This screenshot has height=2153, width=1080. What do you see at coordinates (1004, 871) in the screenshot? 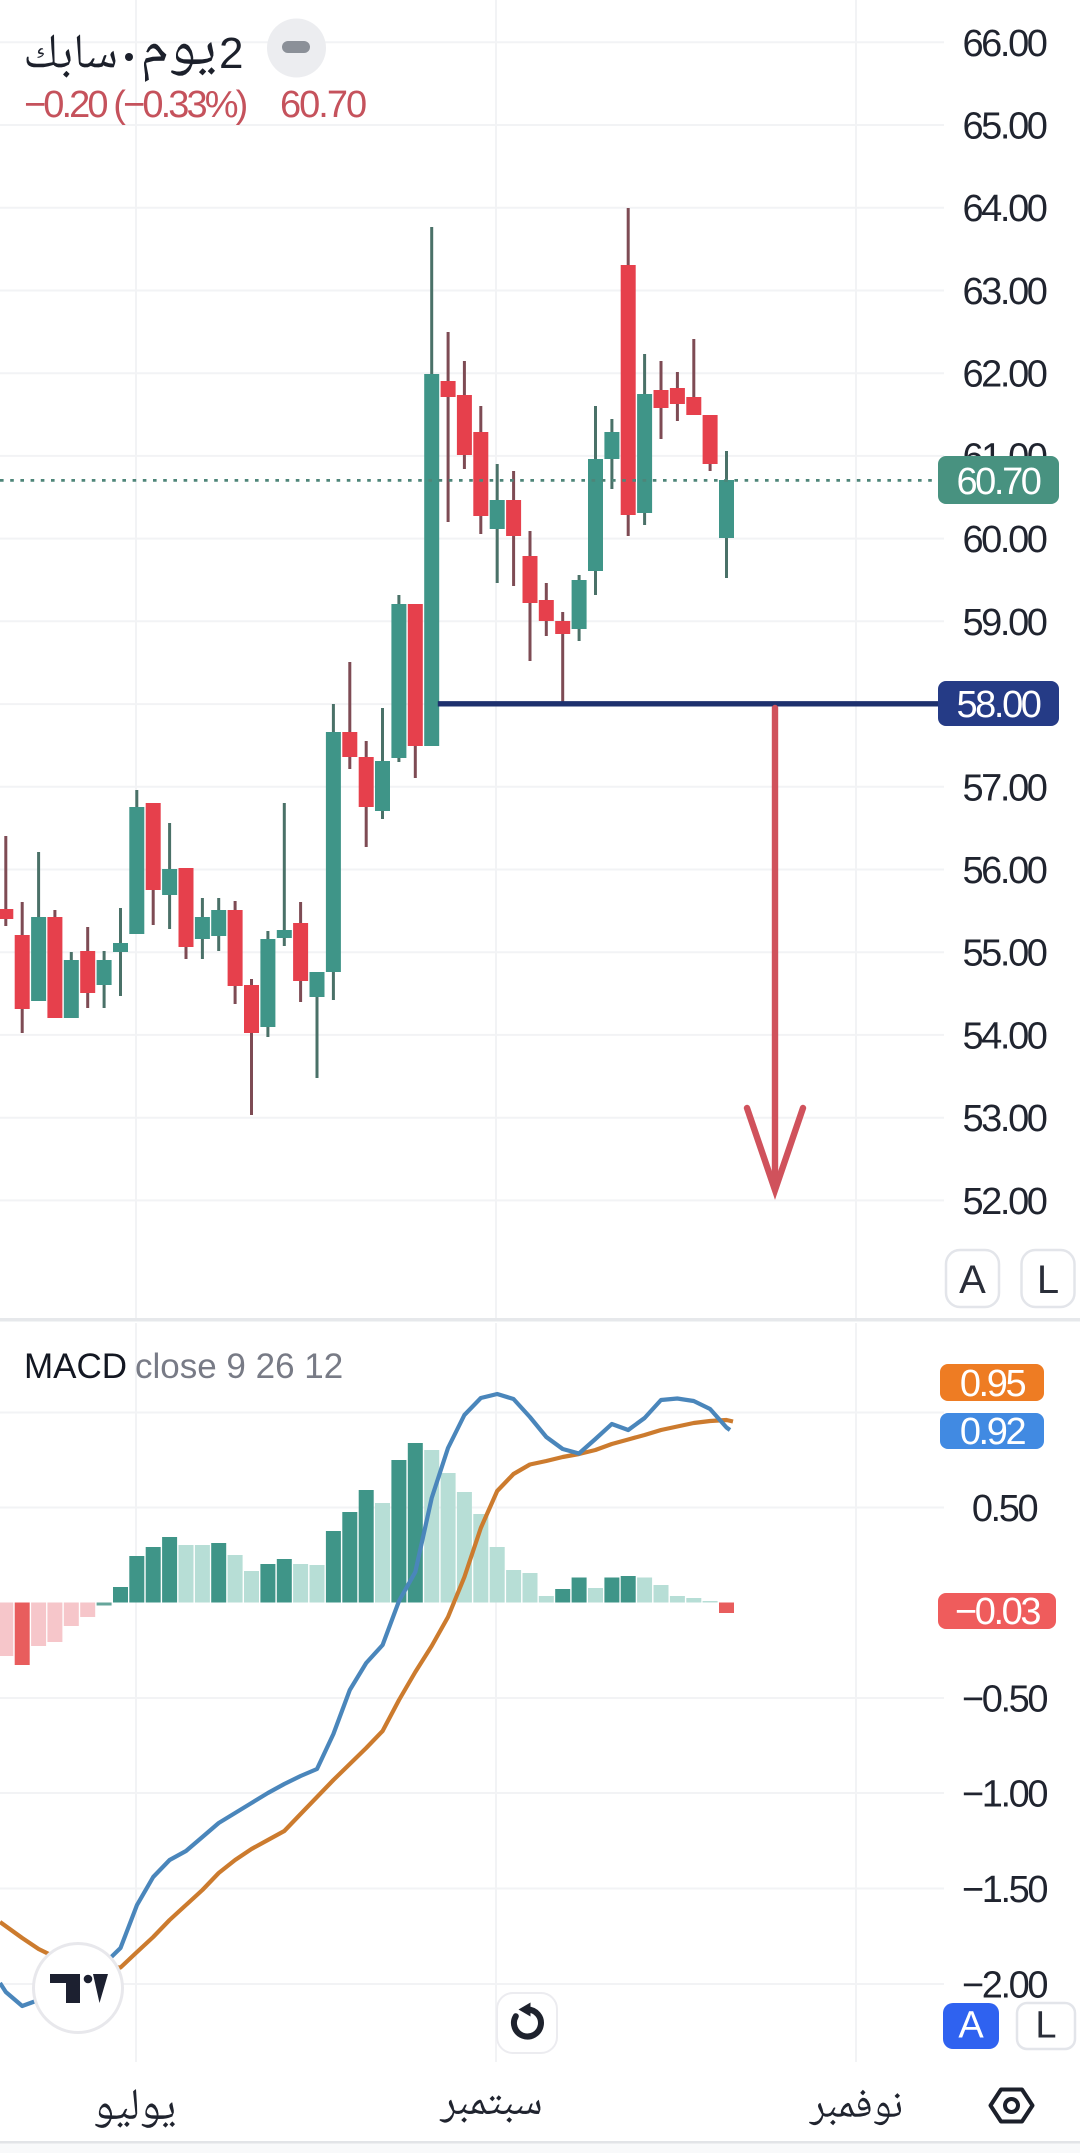
I see `svg-text: 56.00` at bounding box center [1004, 871].